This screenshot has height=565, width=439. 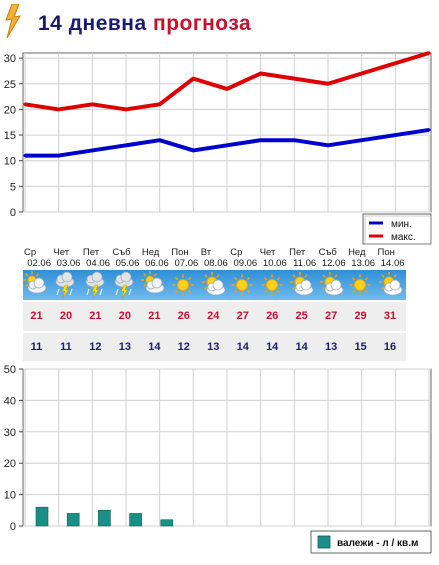 I want to click on day-date: 05.06, so click(x=127, y=263).